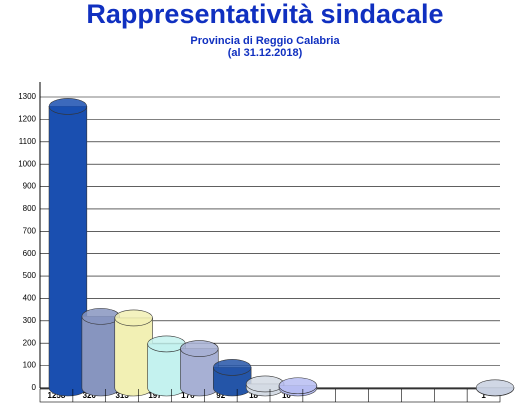 This screenshot has height=403, width=519. Describe the element at coordinates (30, 230) in the screenshot. I see `y-tick-label: 700` at that location.